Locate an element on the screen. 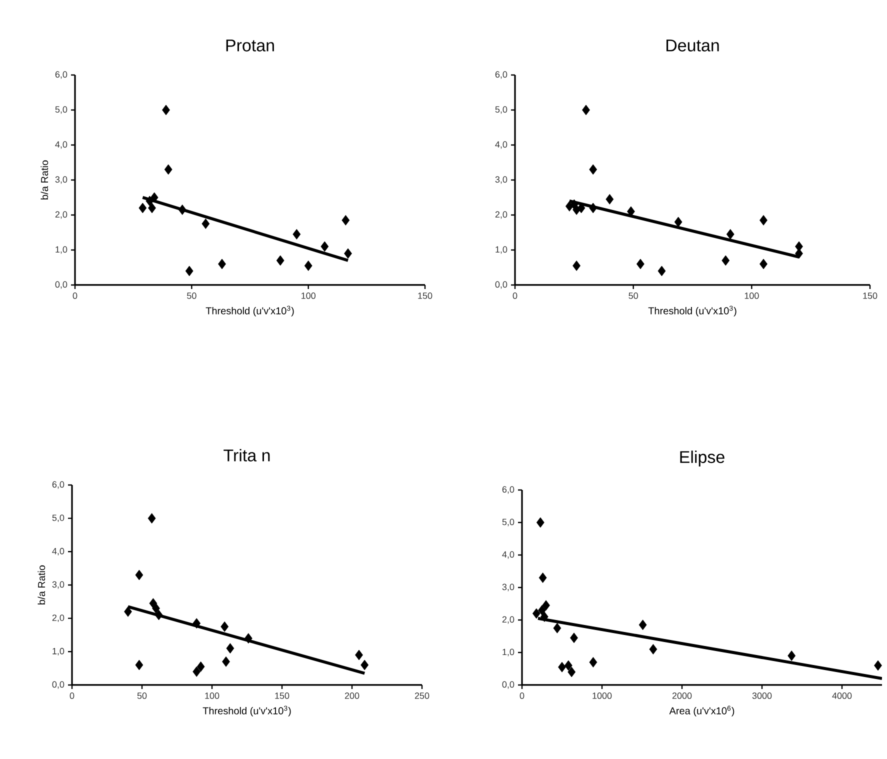 The image size is (887, 759). x-tick-label: 4000 is located at coordinates (842, 695).